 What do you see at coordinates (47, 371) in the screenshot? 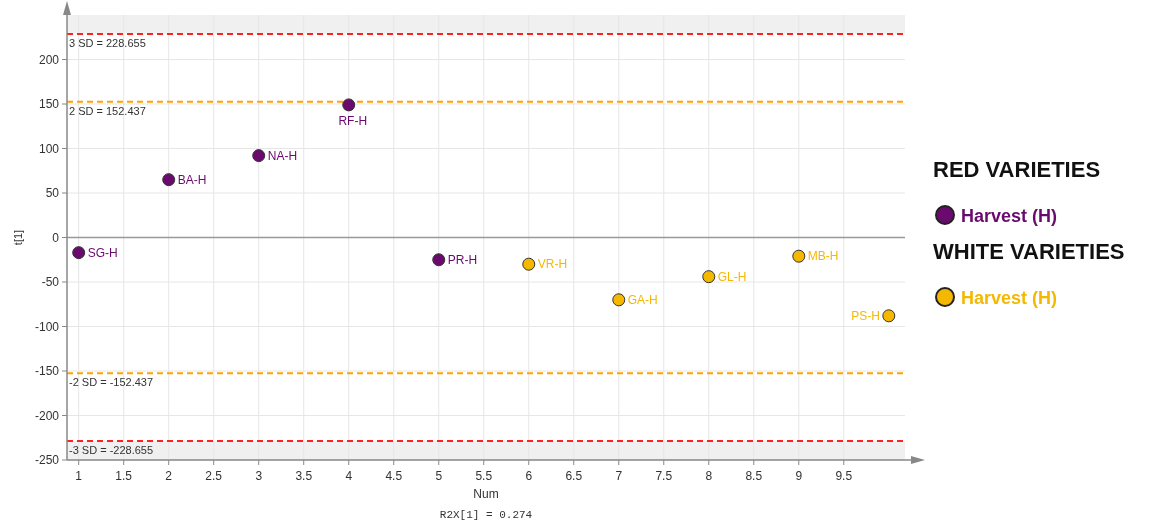
I see `y-tick-label: -150` at bounding box center [47, 371].